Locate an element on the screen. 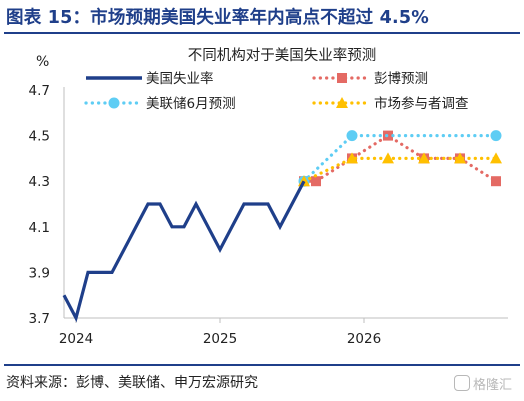 The width and height of the screenshot is (524, 401). legend-label: 彭博预测 is located at coordinates (401, 78).